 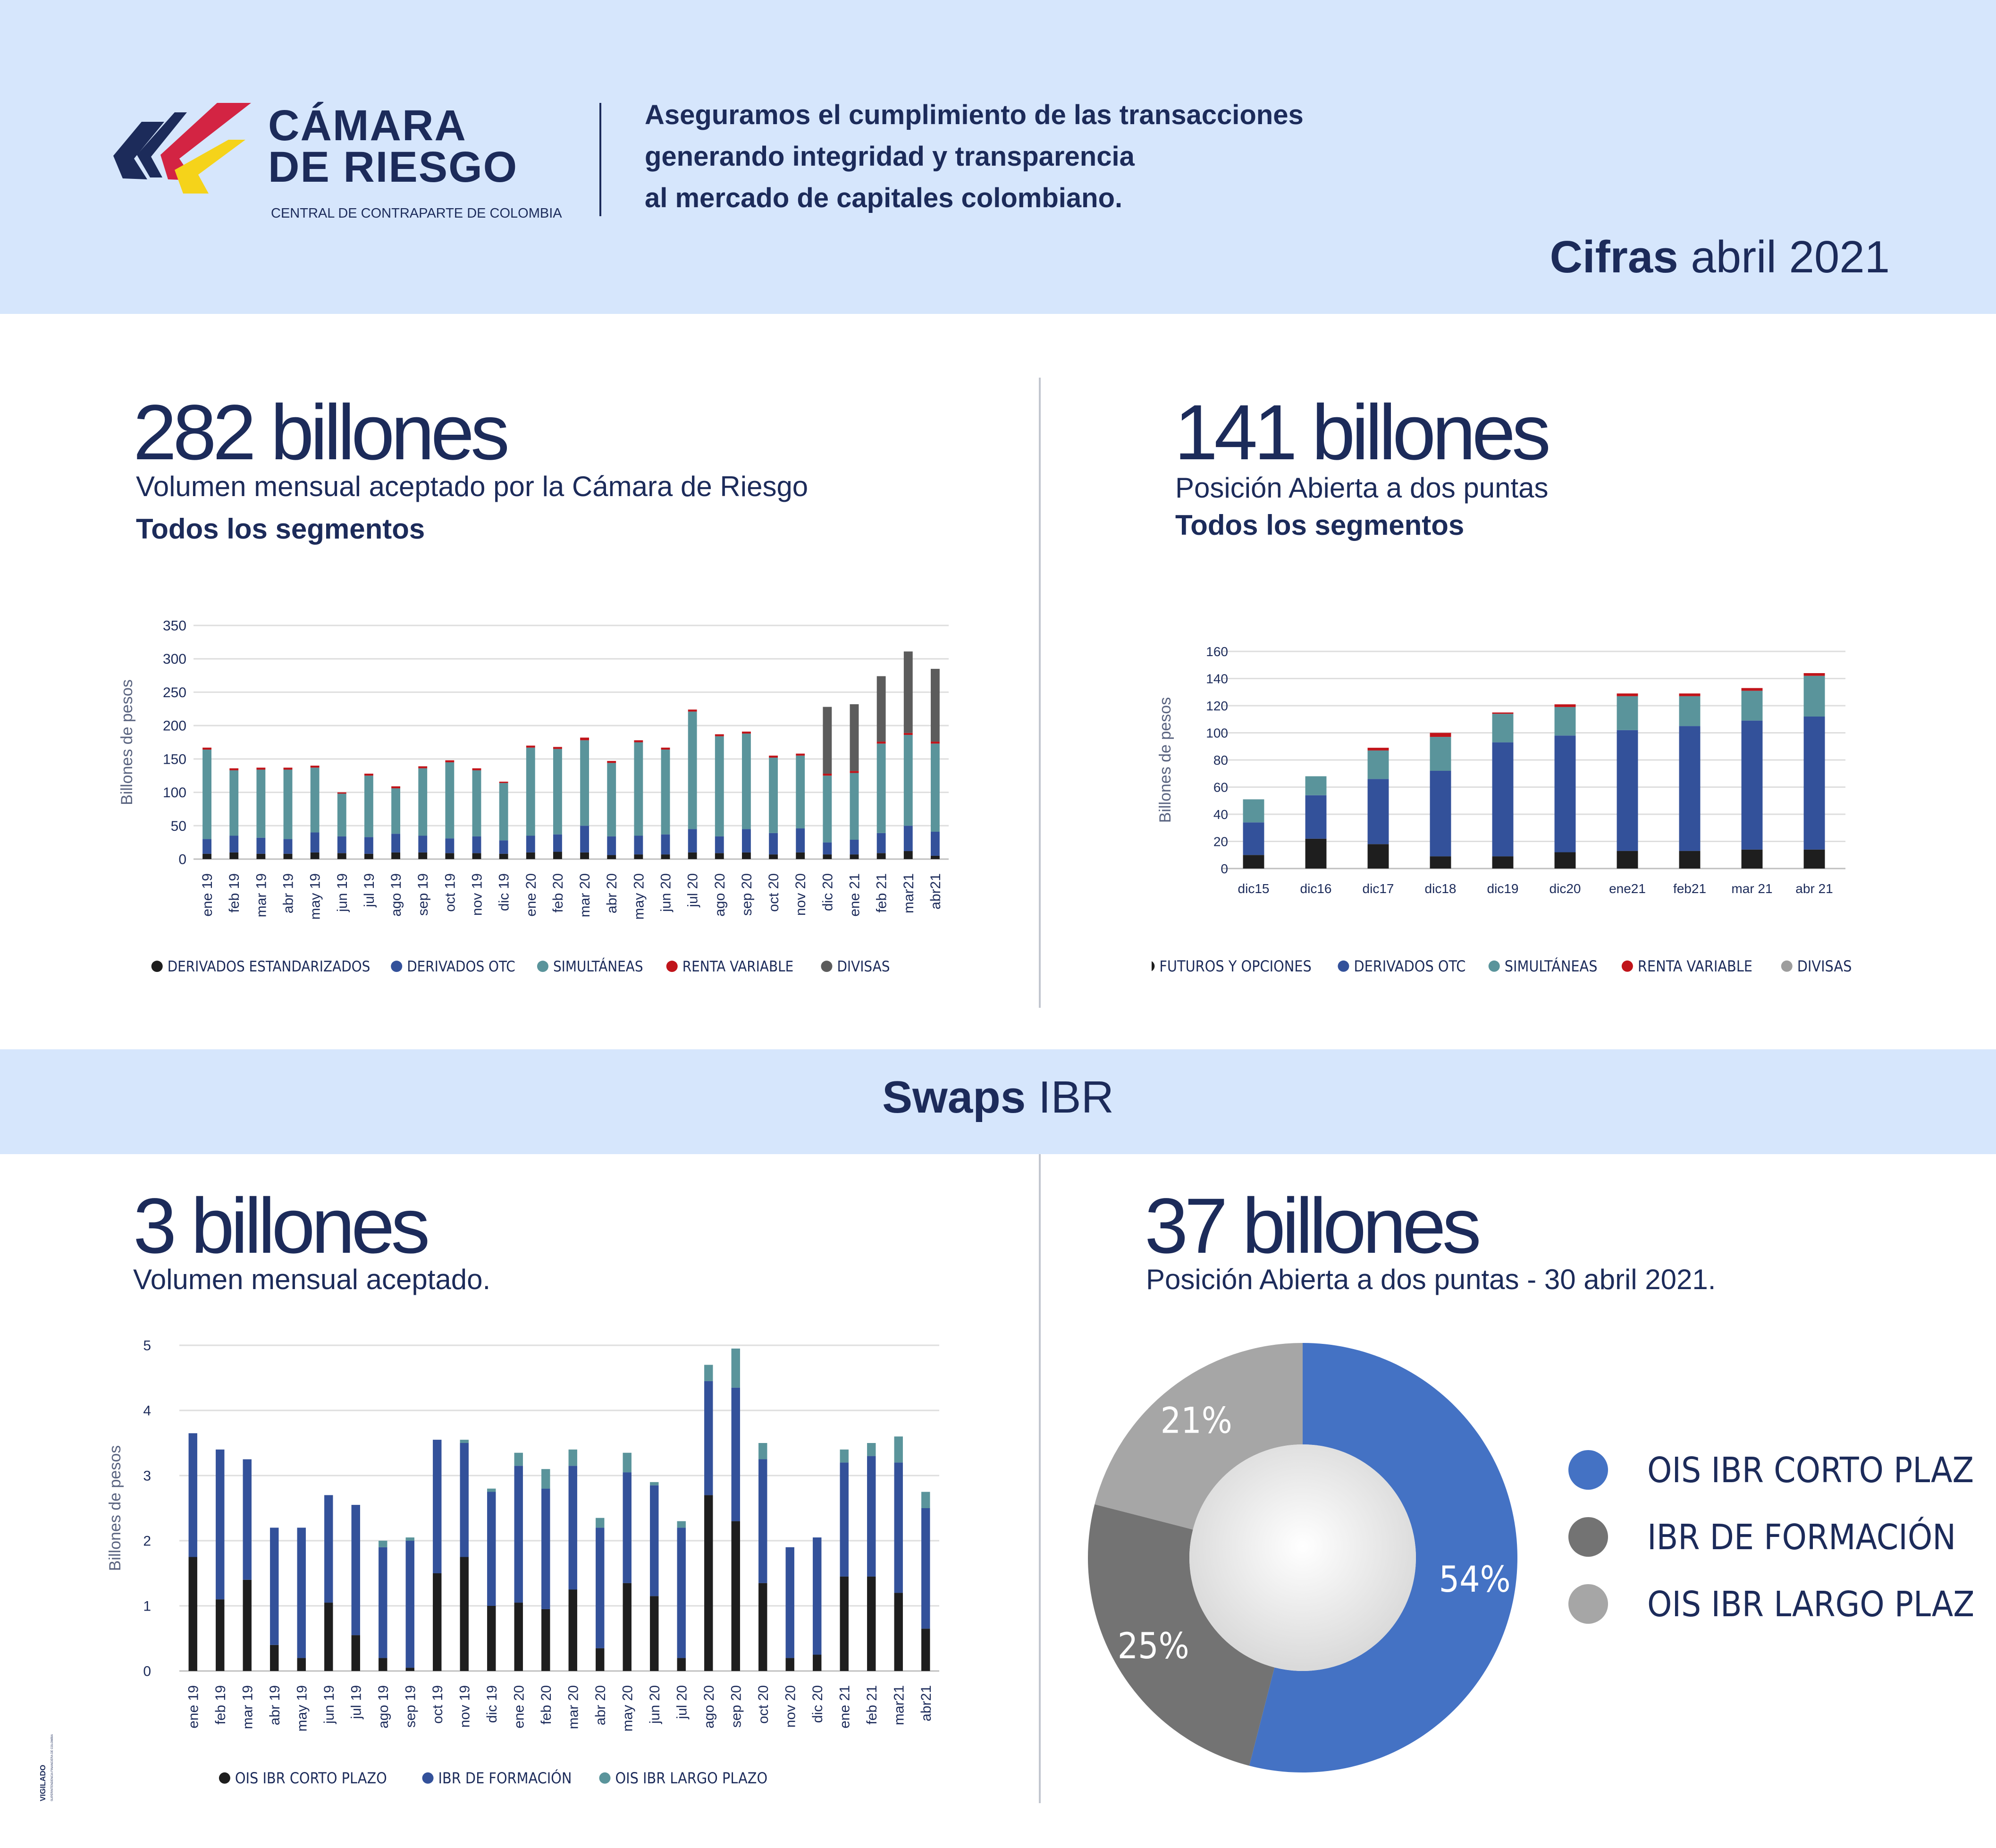 I want to click on slice-label: 21%, so click(x=1196, y=1421).